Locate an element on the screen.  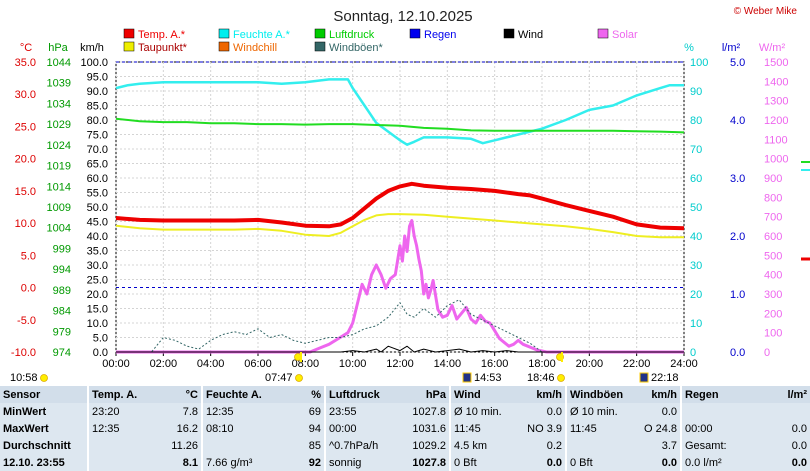
y-tick-label: 1200 is located at coordinates (776, 121).